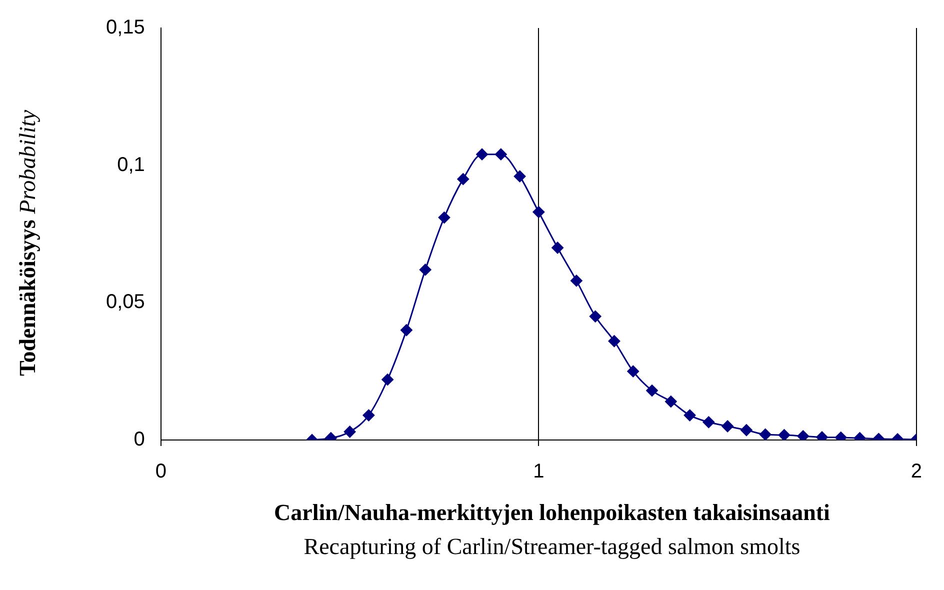 The width and height of the screenshot is (944, 590). I want to click on y-tick-label: 0,15, so click(125, 27).